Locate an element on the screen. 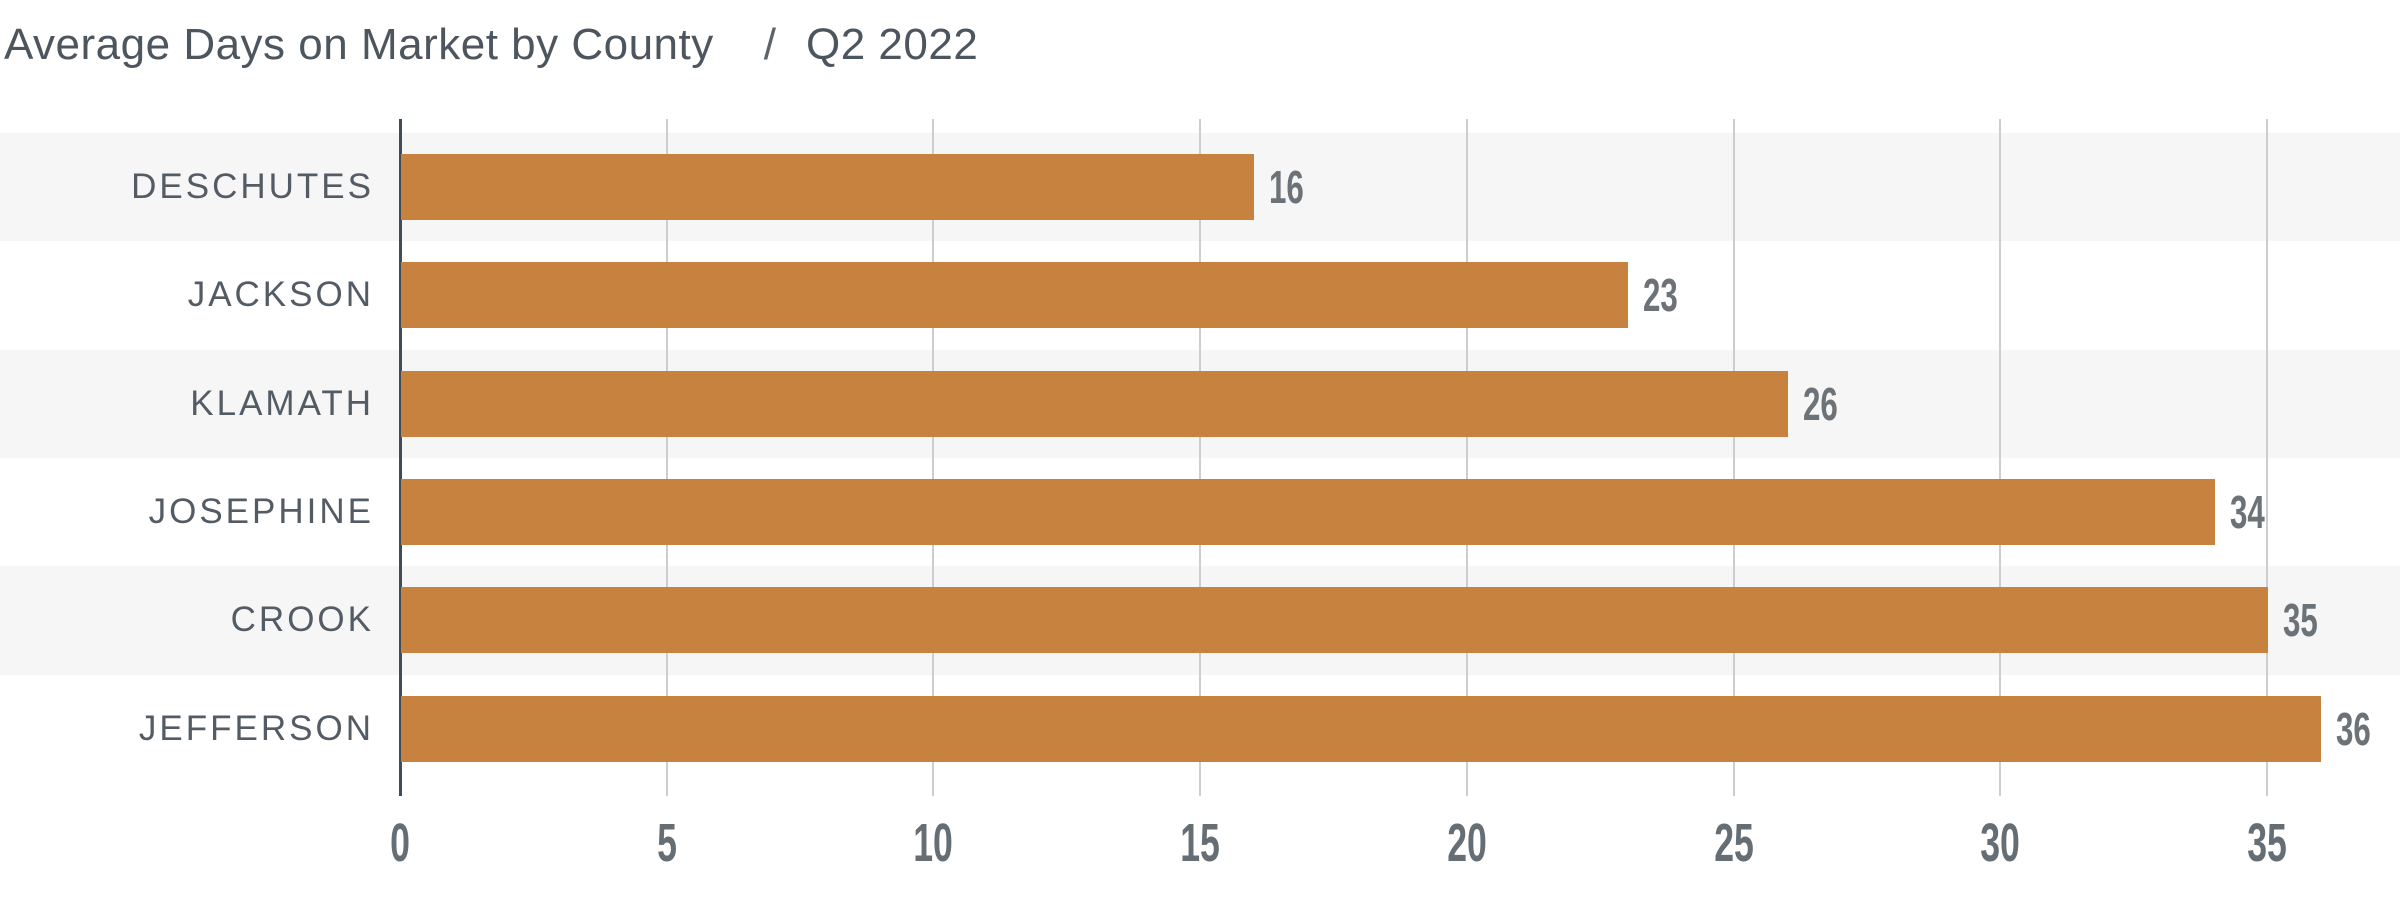  bar-crook is located at coordinates (1334, 620).